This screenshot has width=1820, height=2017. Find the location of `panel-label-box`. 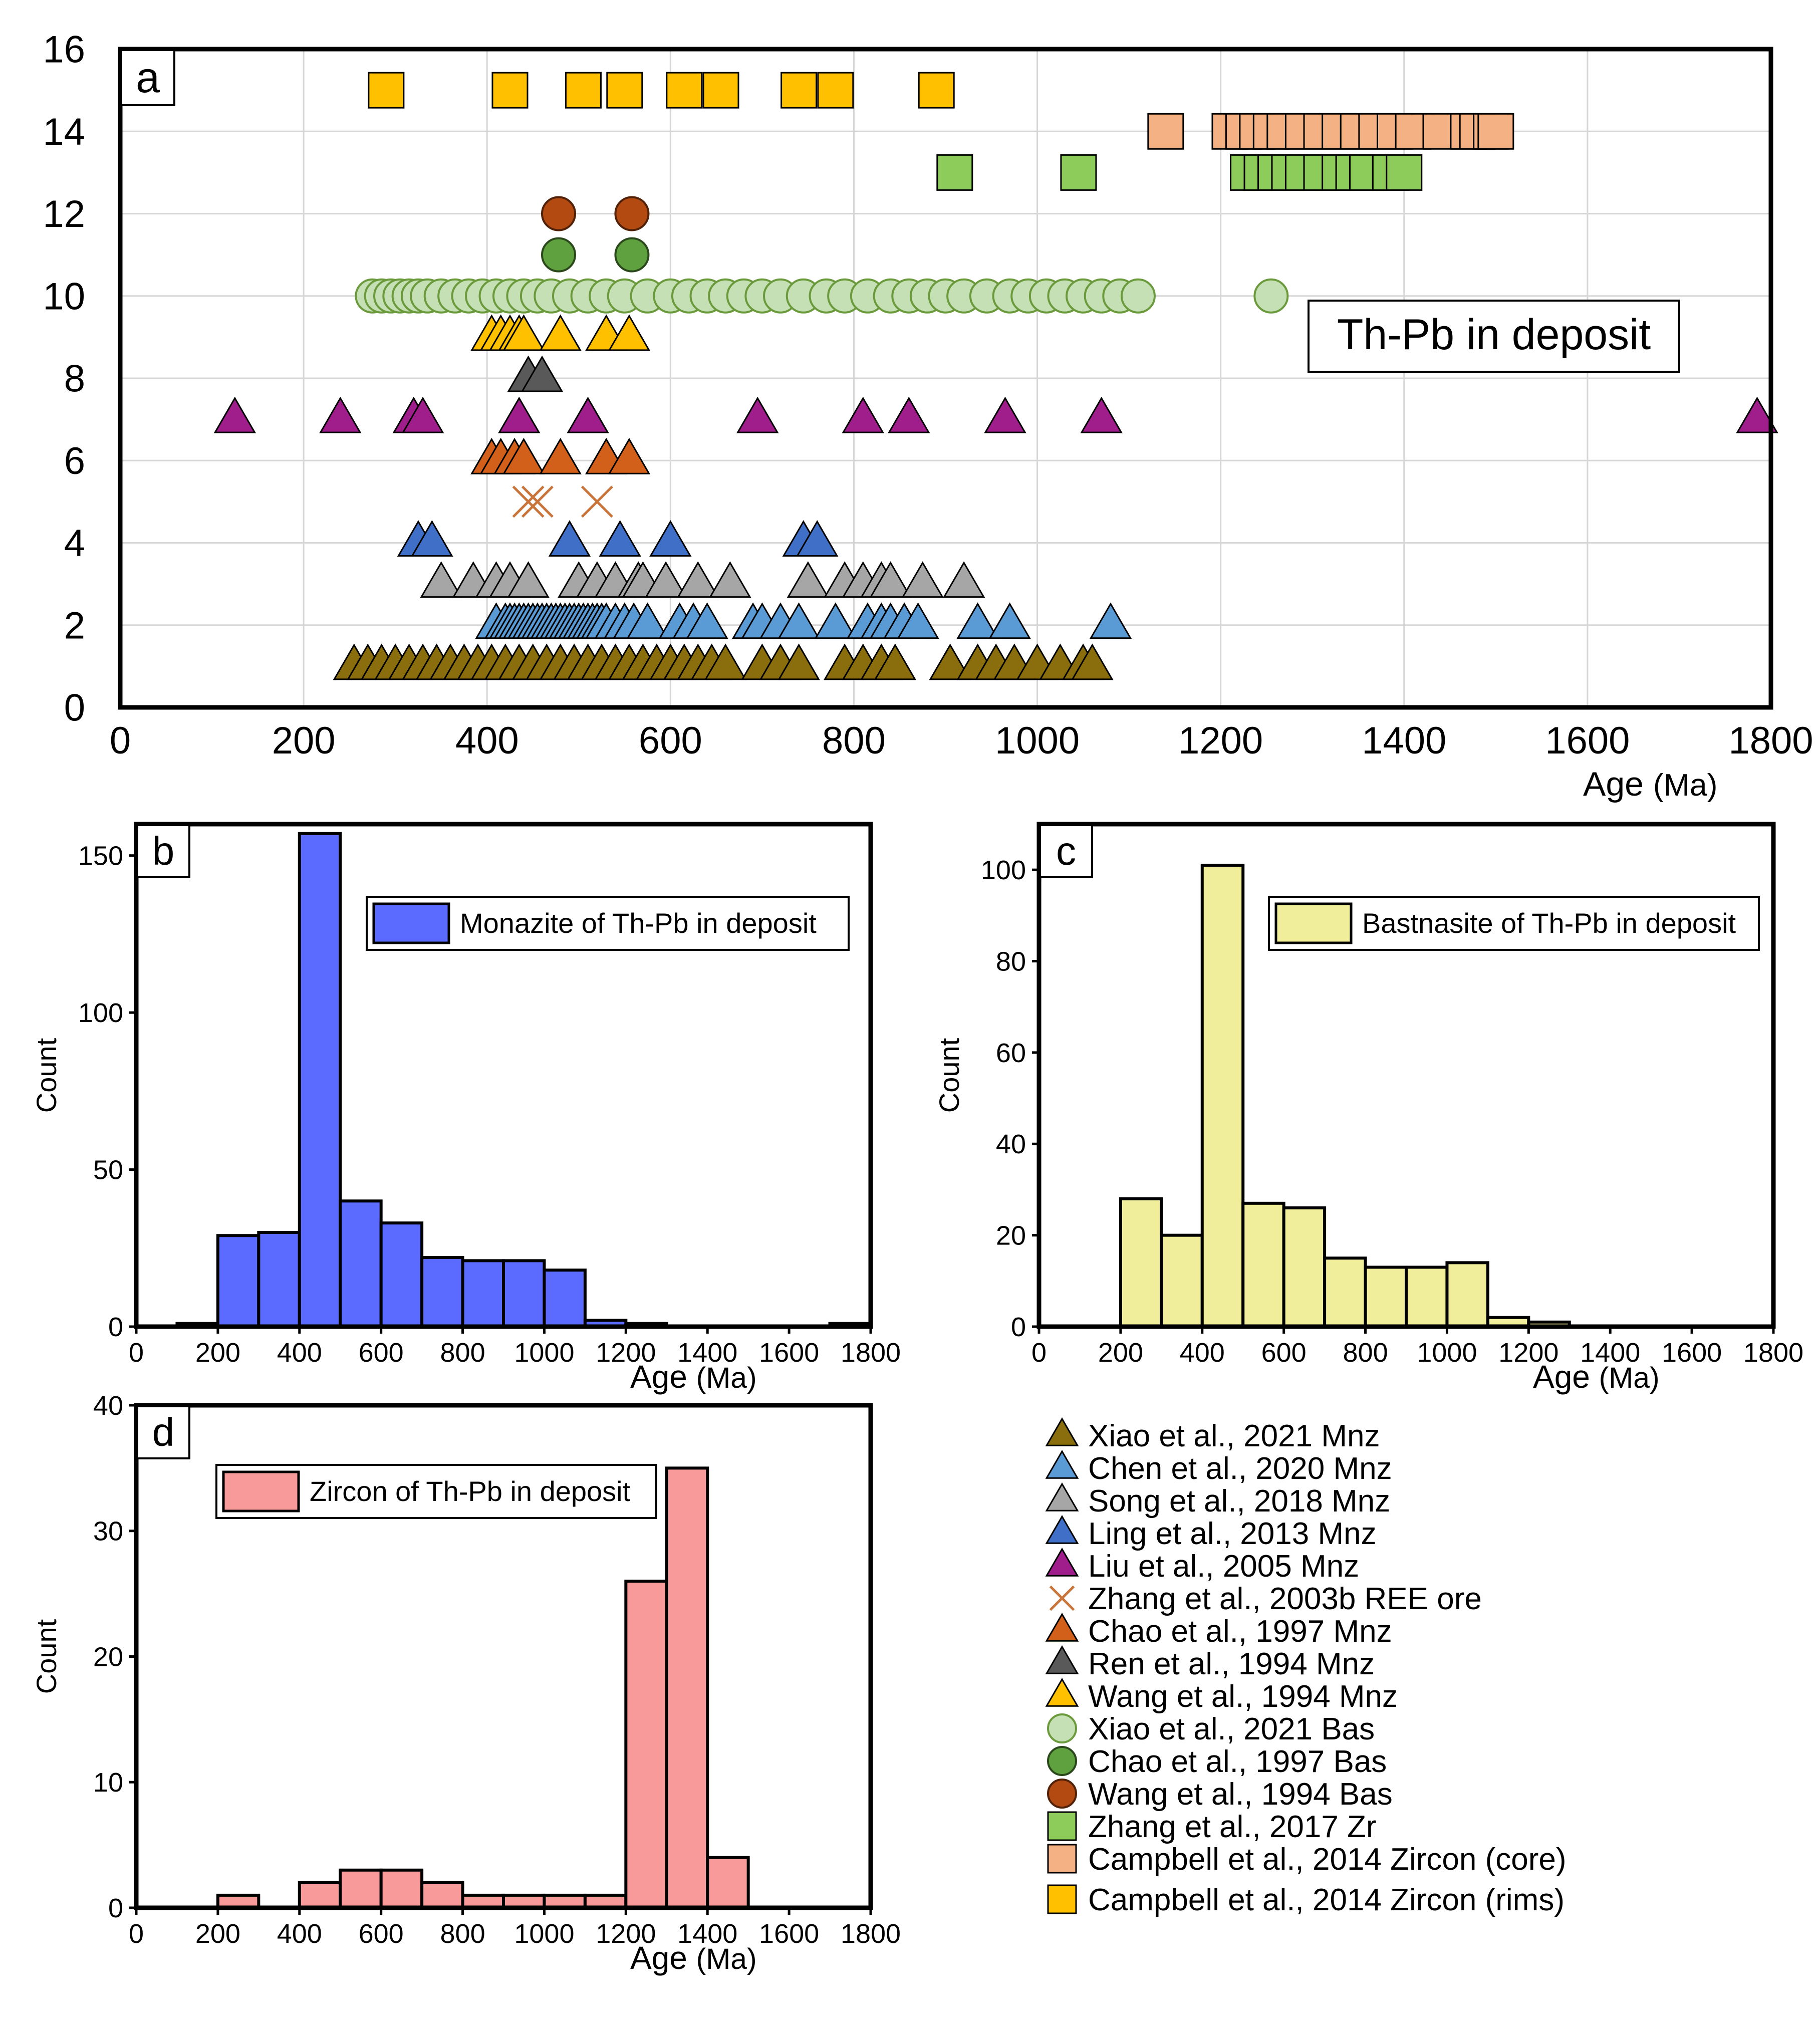

panel-label-box is located at coordinates (1066, 851).